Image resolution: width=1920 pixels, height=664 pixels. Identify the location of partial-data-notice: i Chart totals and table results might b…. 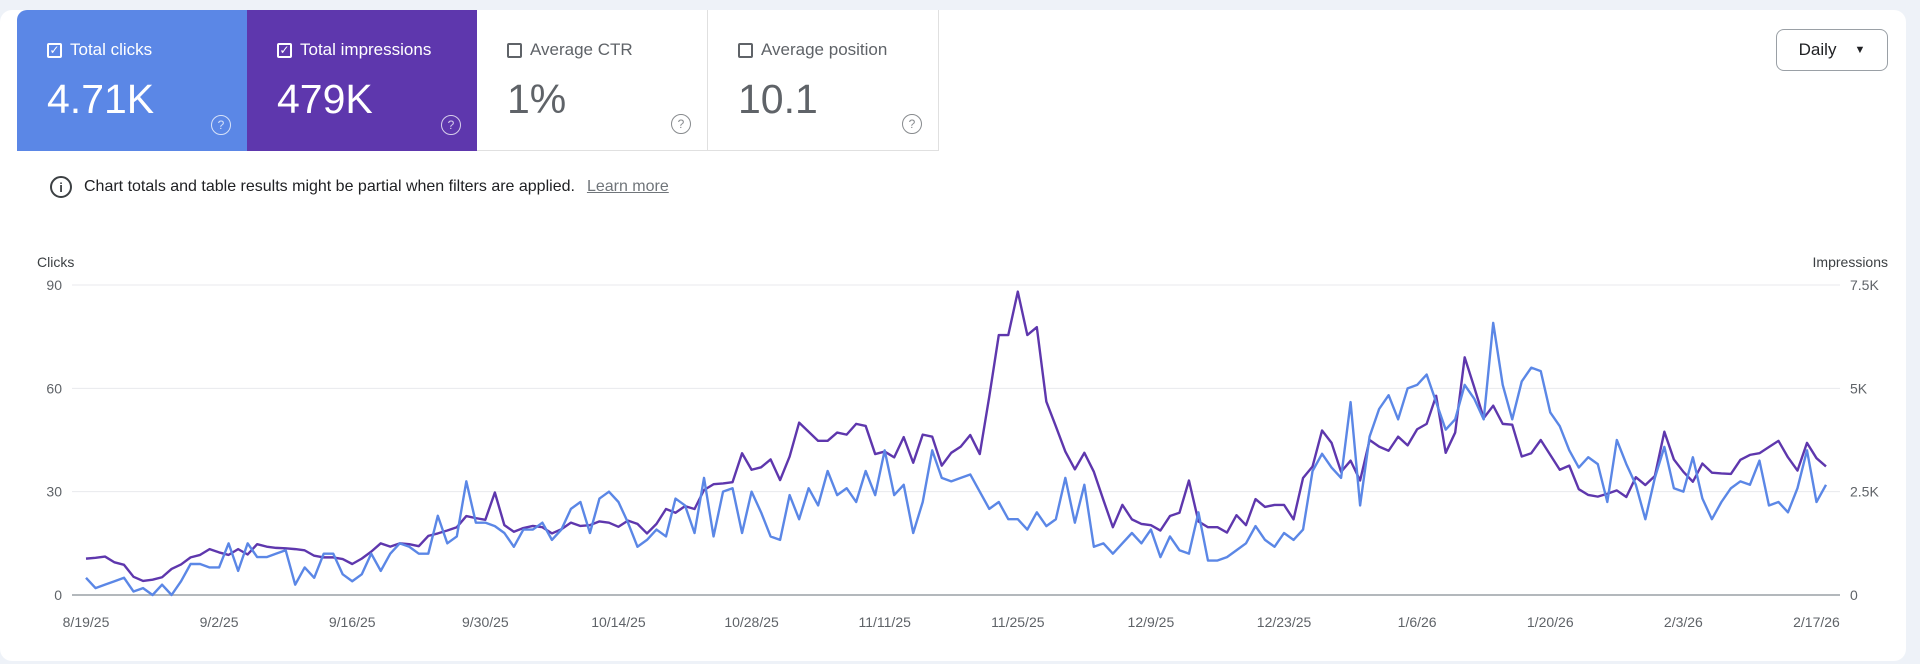
(359, 187).